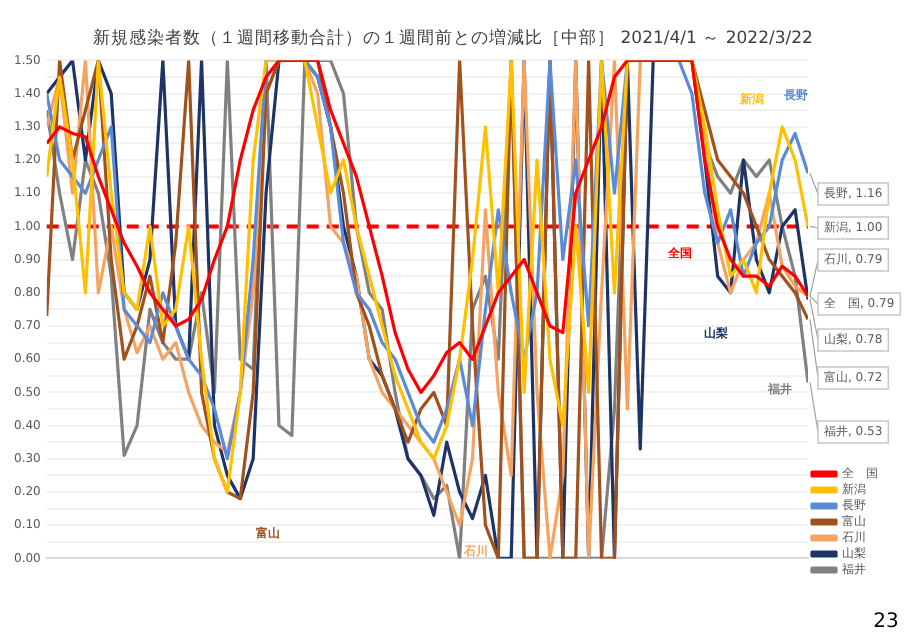 This screenshot has height=640, width=906. I want to click on text: 23, so click(886, 622).